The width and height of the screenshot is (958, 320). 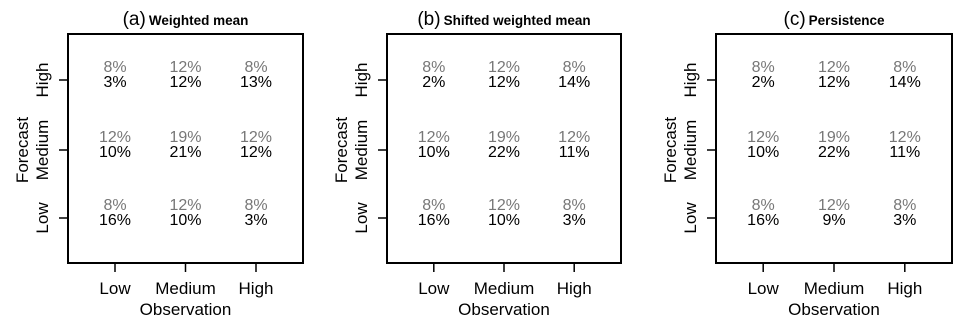 What do you see at coordinates (134, 19) in the screenshot?
I see `panel-label: (a)` at bounding box center [134, 19].